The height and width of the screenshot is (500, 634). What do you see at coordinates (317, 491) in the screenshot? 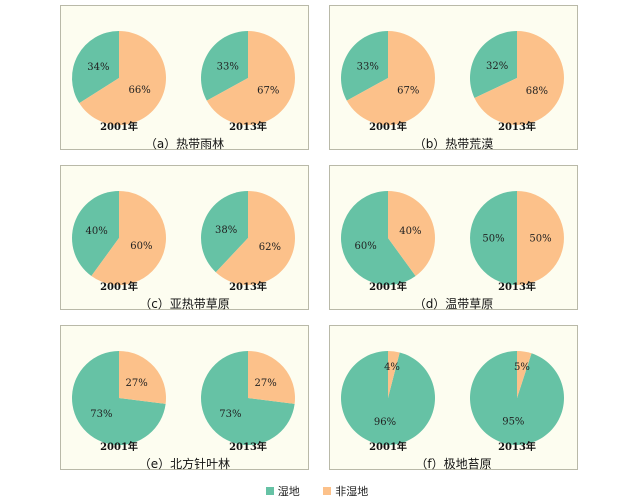
I see `legend: 湿地 非湿地` at bounding box center [317, 491].